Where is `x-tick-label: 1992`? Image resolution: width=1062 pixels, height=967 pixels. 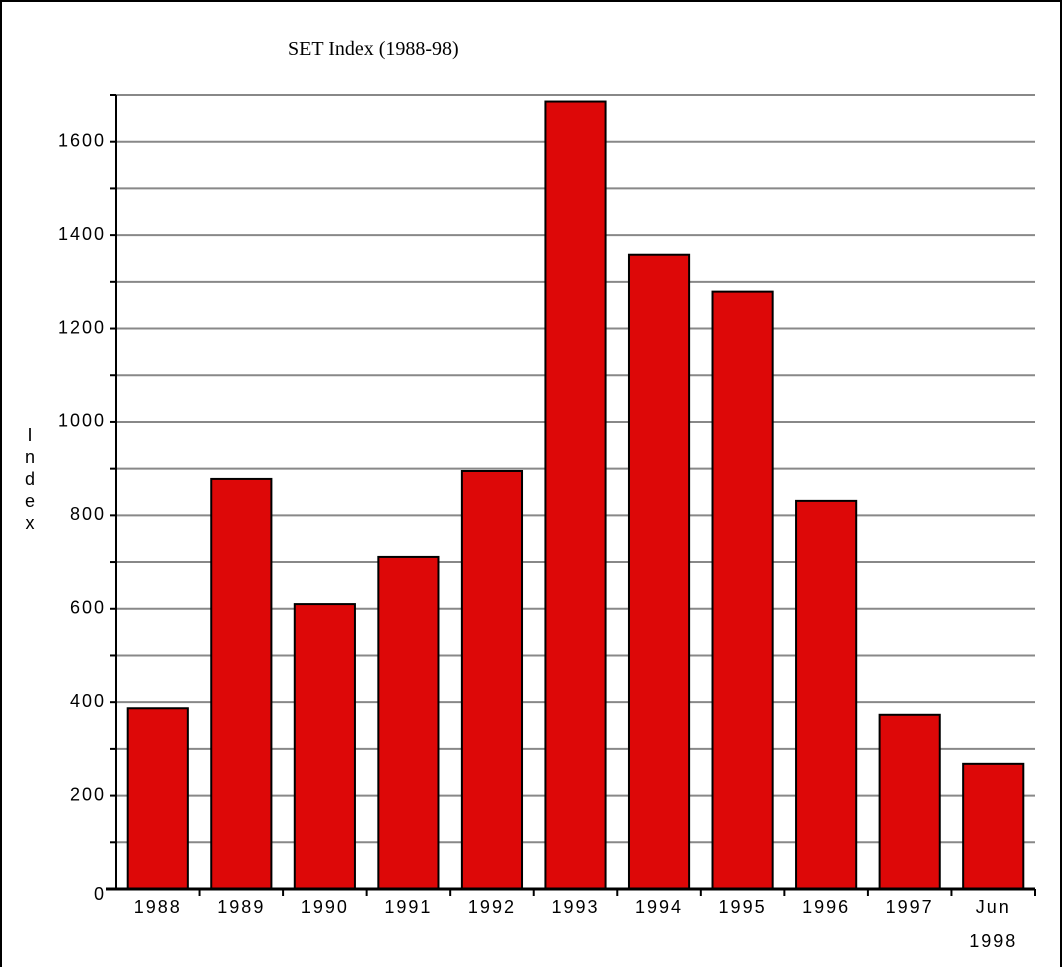 x-tick-label: 1992 is located at coordinates (491, 907).